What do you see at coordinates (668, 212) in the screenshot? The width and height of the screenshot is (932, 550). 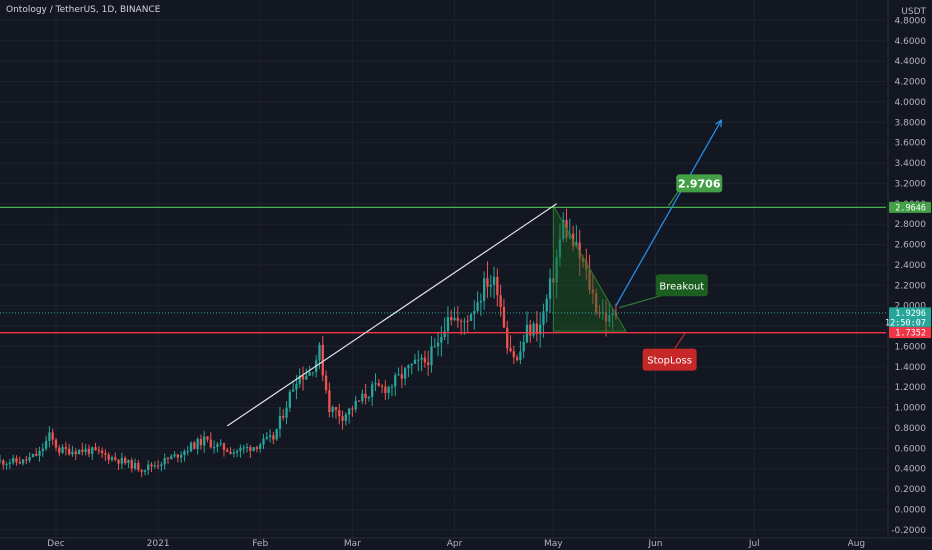 I see `projection-line` at bounding box center [668, 212].